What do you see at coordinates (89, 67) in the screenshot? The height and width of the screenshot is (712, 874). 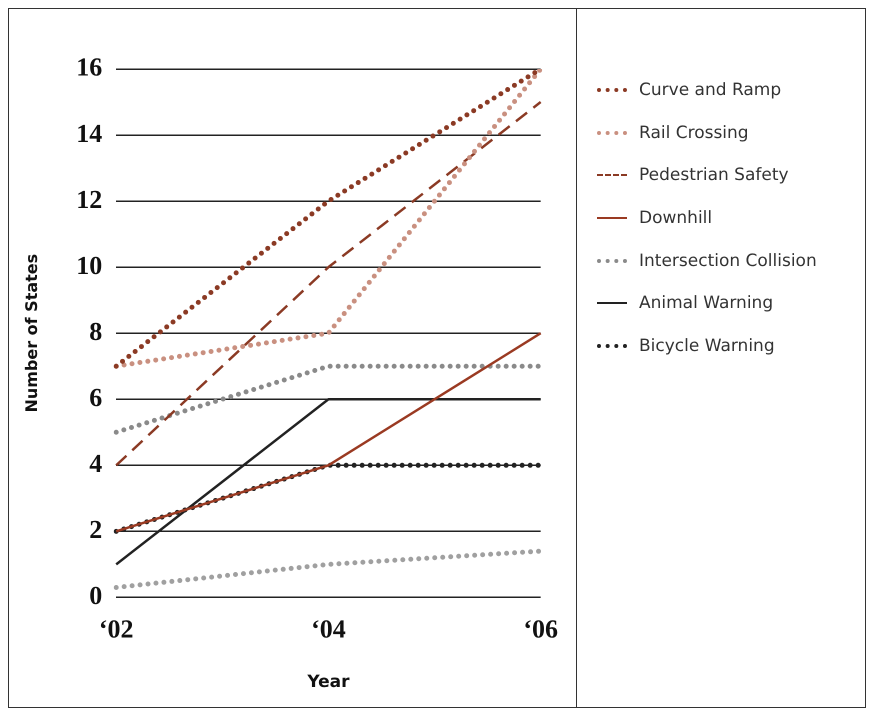 I see `y-tick-label: 16` at bounding box center [89, 67].